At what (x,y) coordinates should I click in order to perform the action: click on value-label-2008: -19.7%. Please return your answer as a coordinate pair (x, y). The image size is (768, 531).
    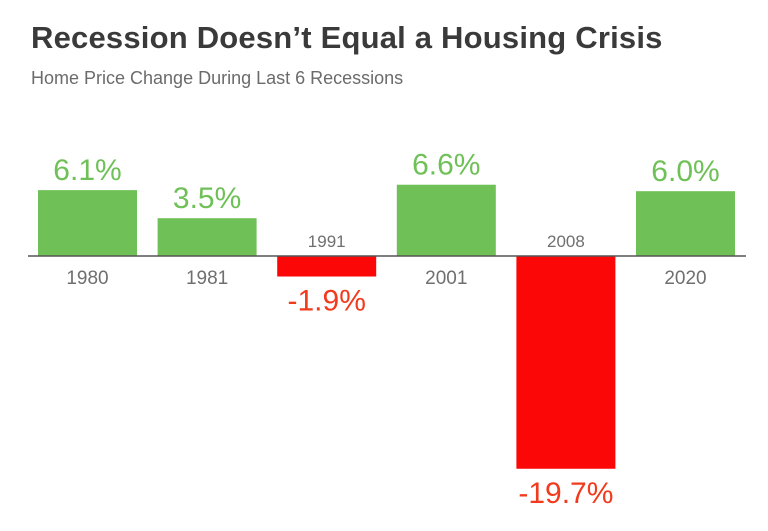
    Looking at the image, I should click on (565, 493).